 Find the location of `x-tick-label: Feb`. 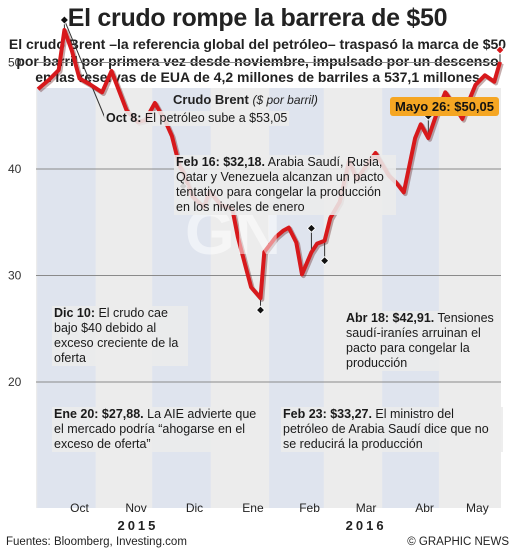

x-tick-label: Feb is located at coordinates (309, 508).